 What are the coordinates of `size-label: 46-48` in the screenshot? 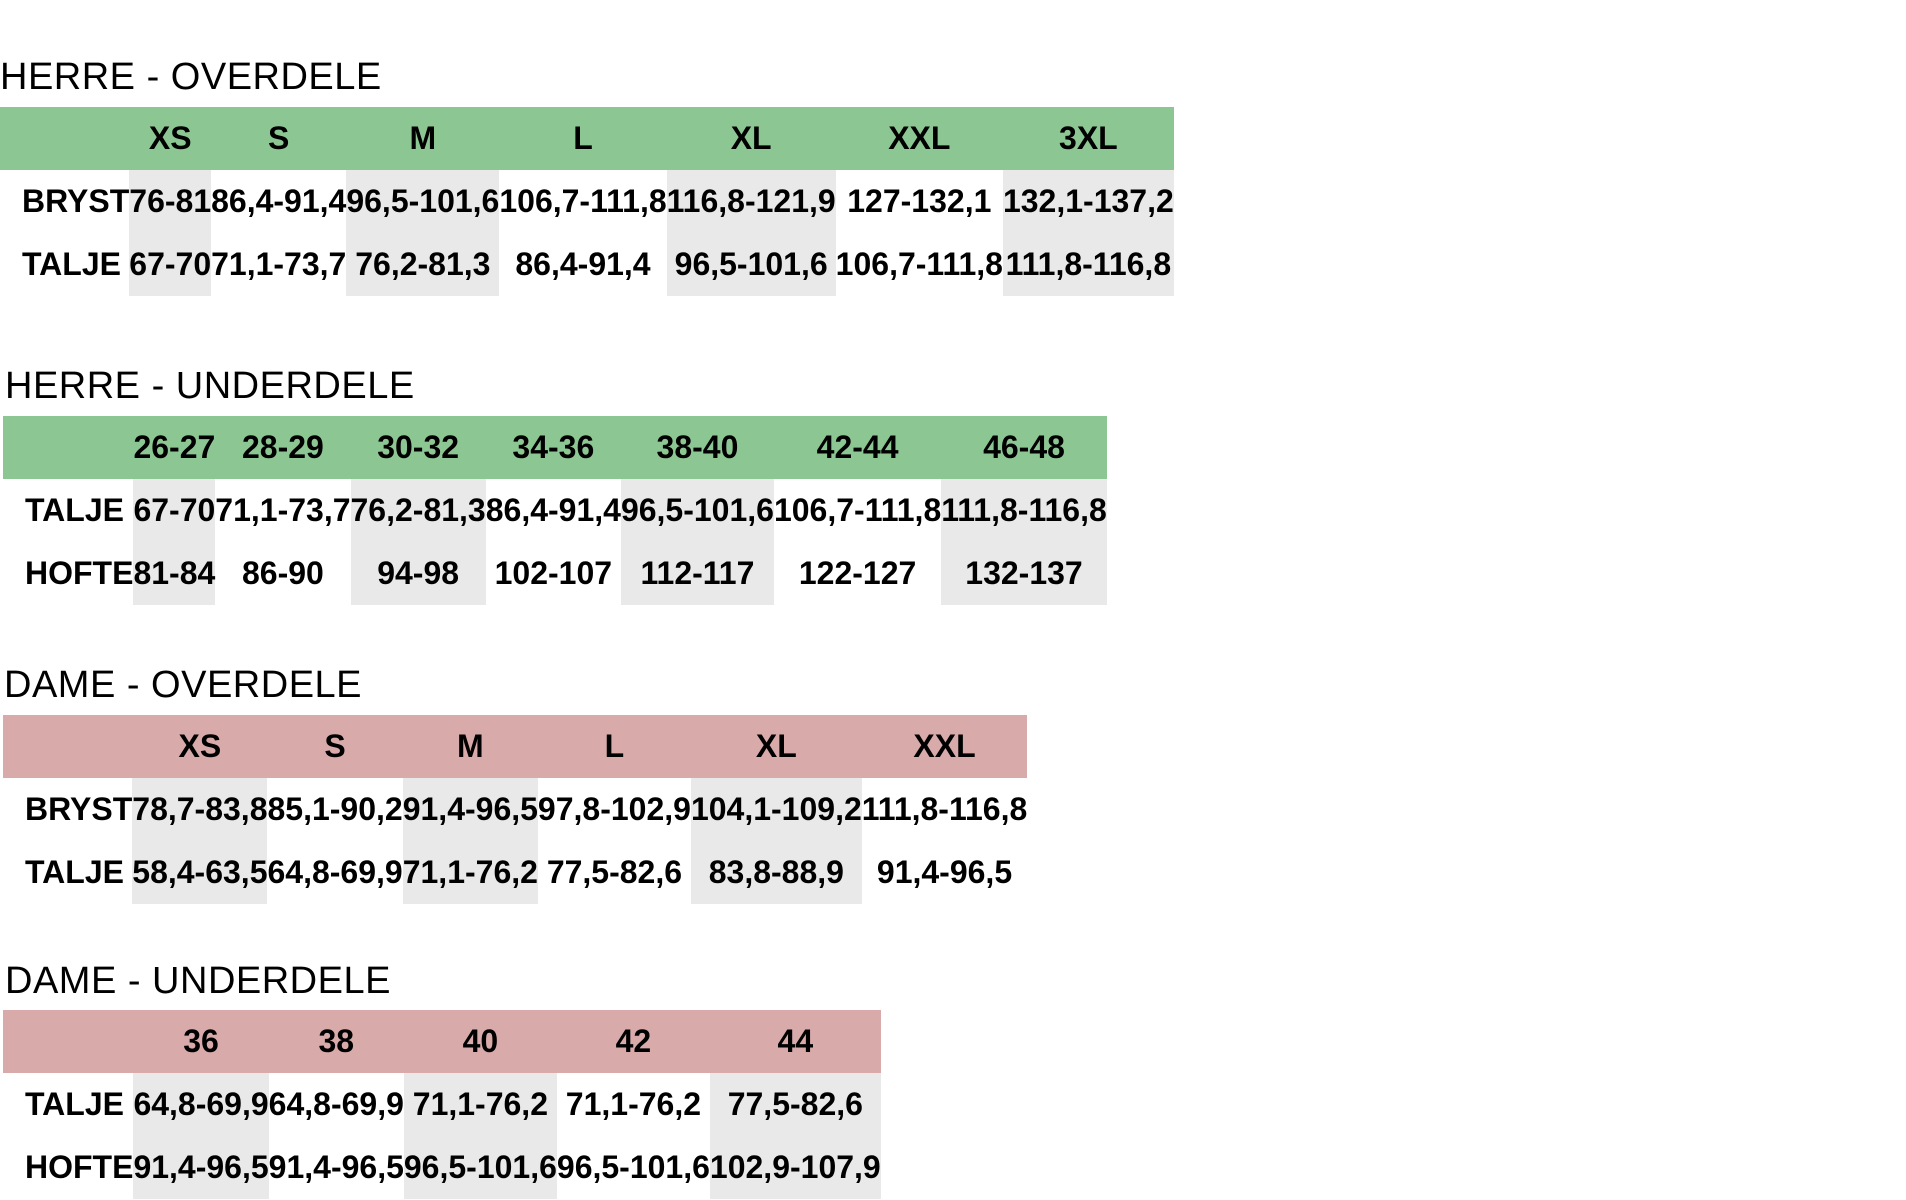 It's located at (1024, 447).